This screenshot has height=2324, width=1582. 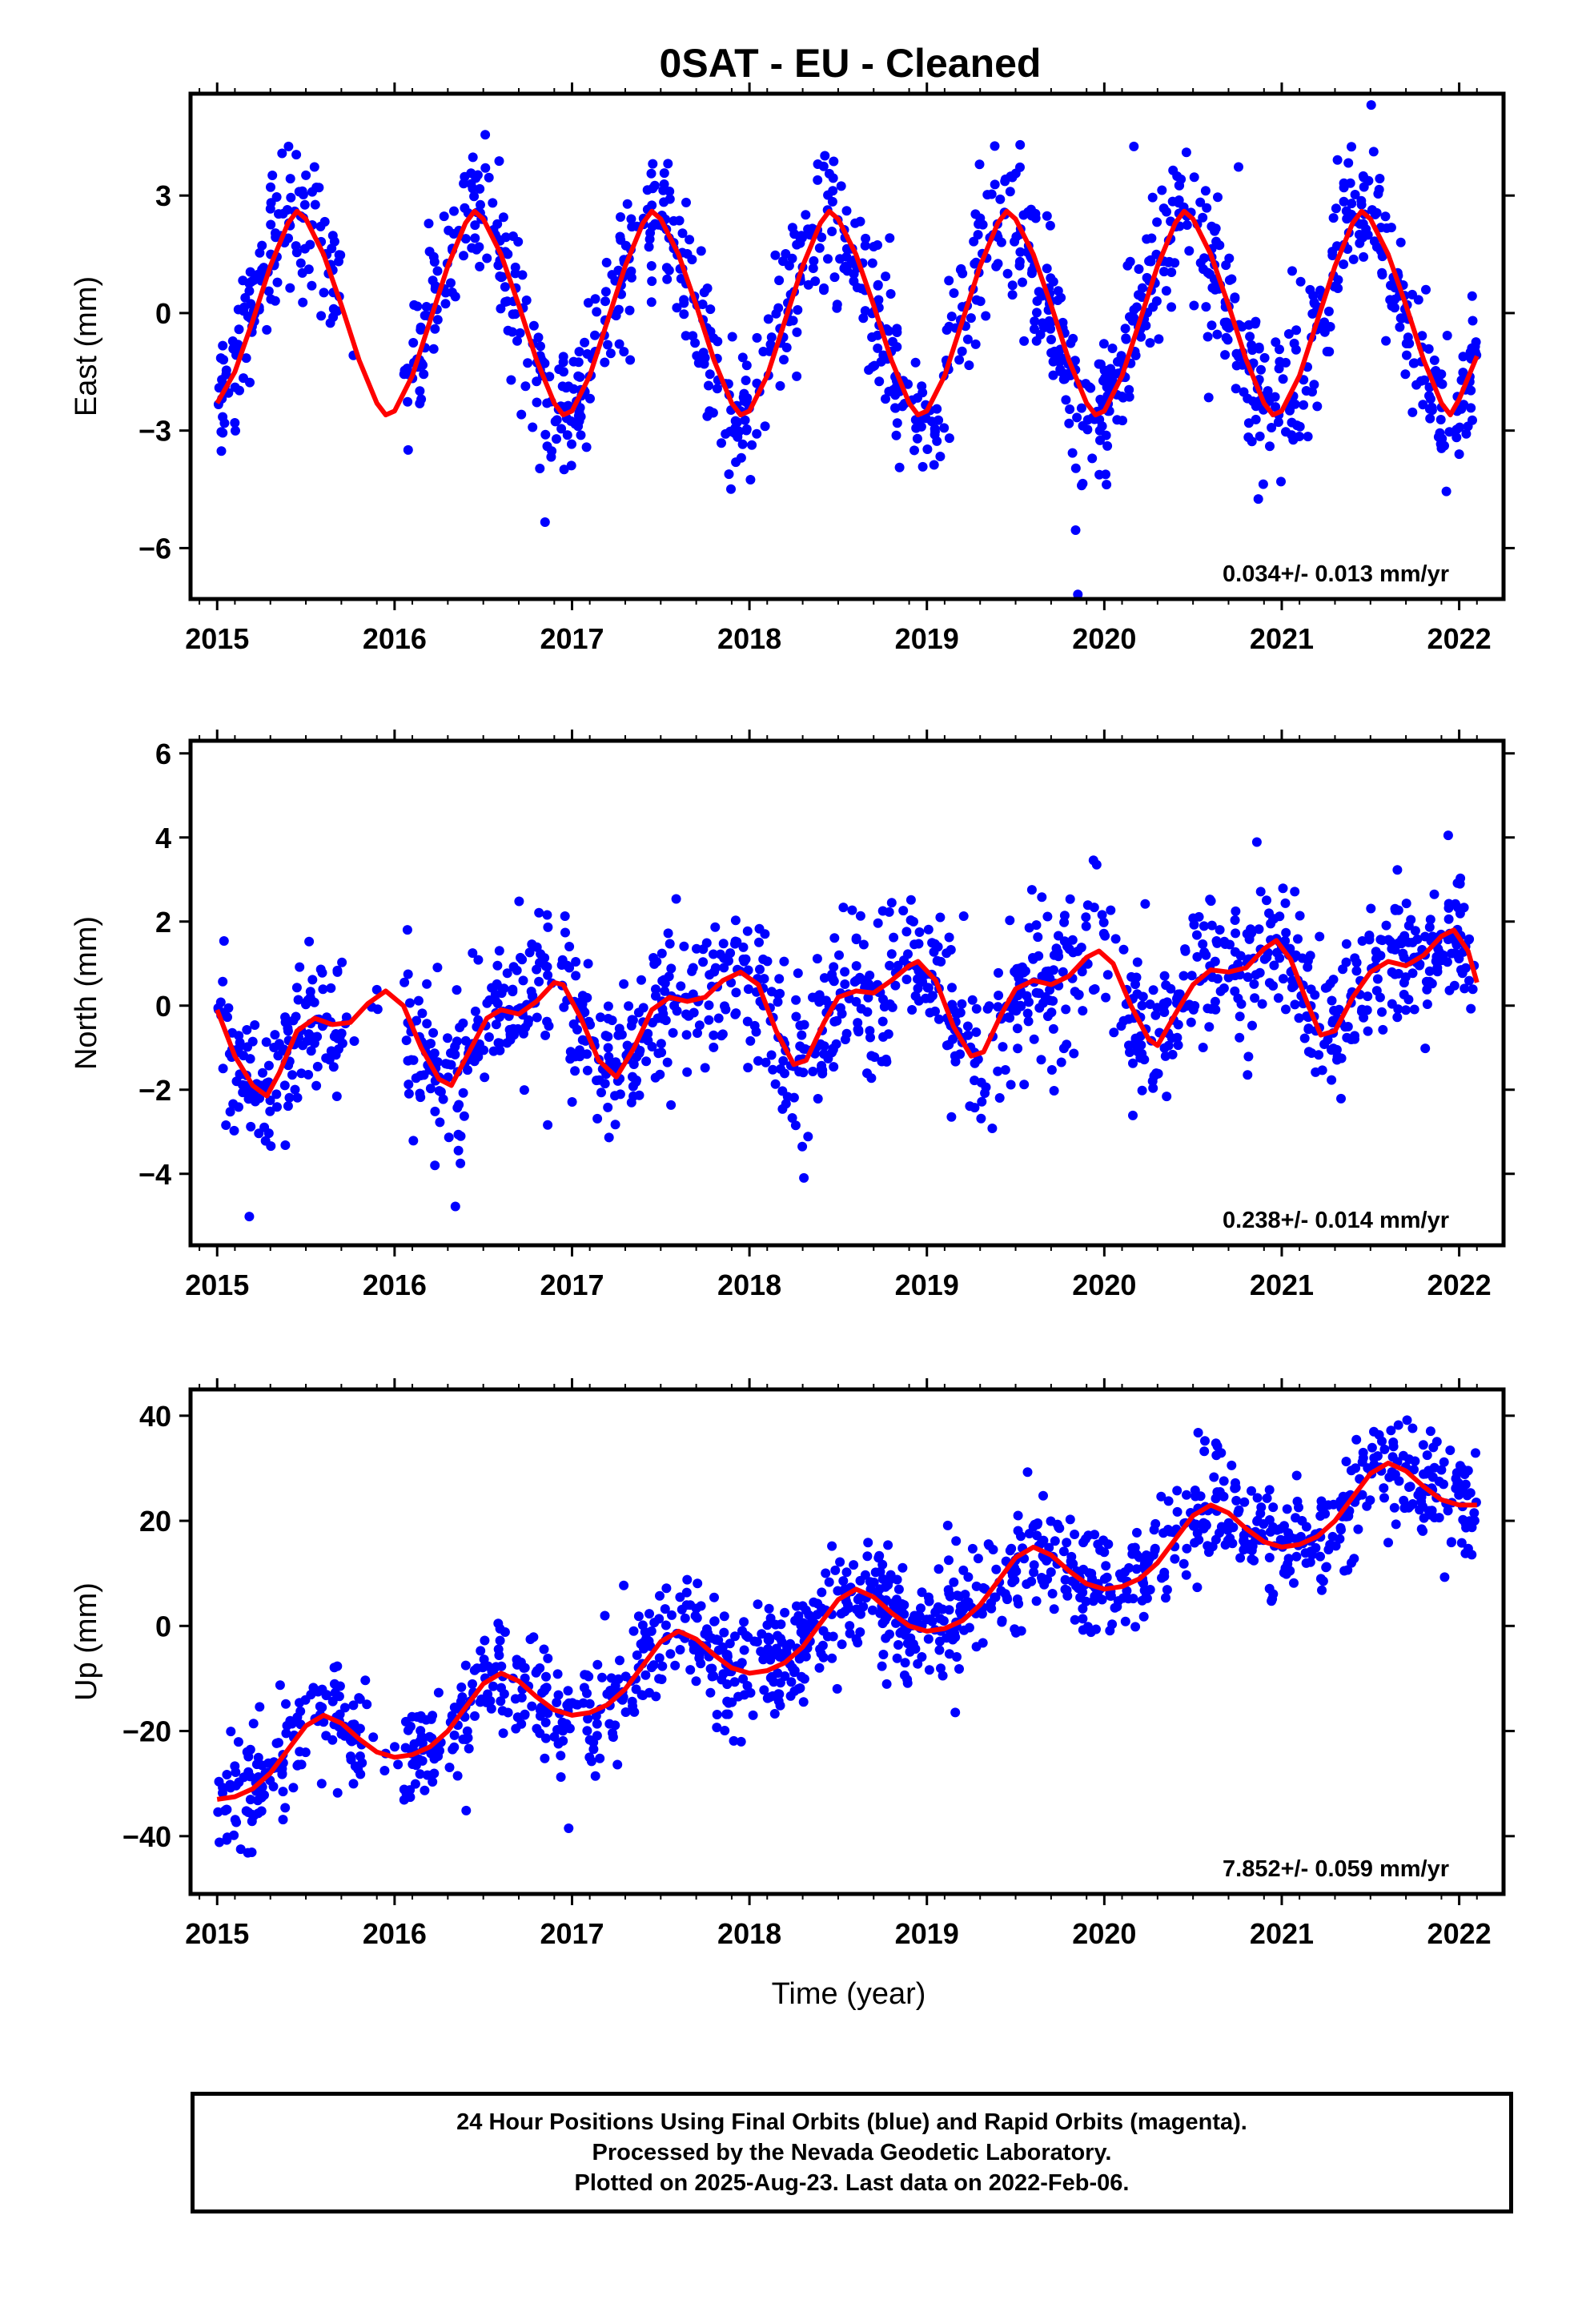 What do you see at coordinates (749, 638) in the screenshot?
I see `x-tick-label: 2018` at bounding box center [749, 638].